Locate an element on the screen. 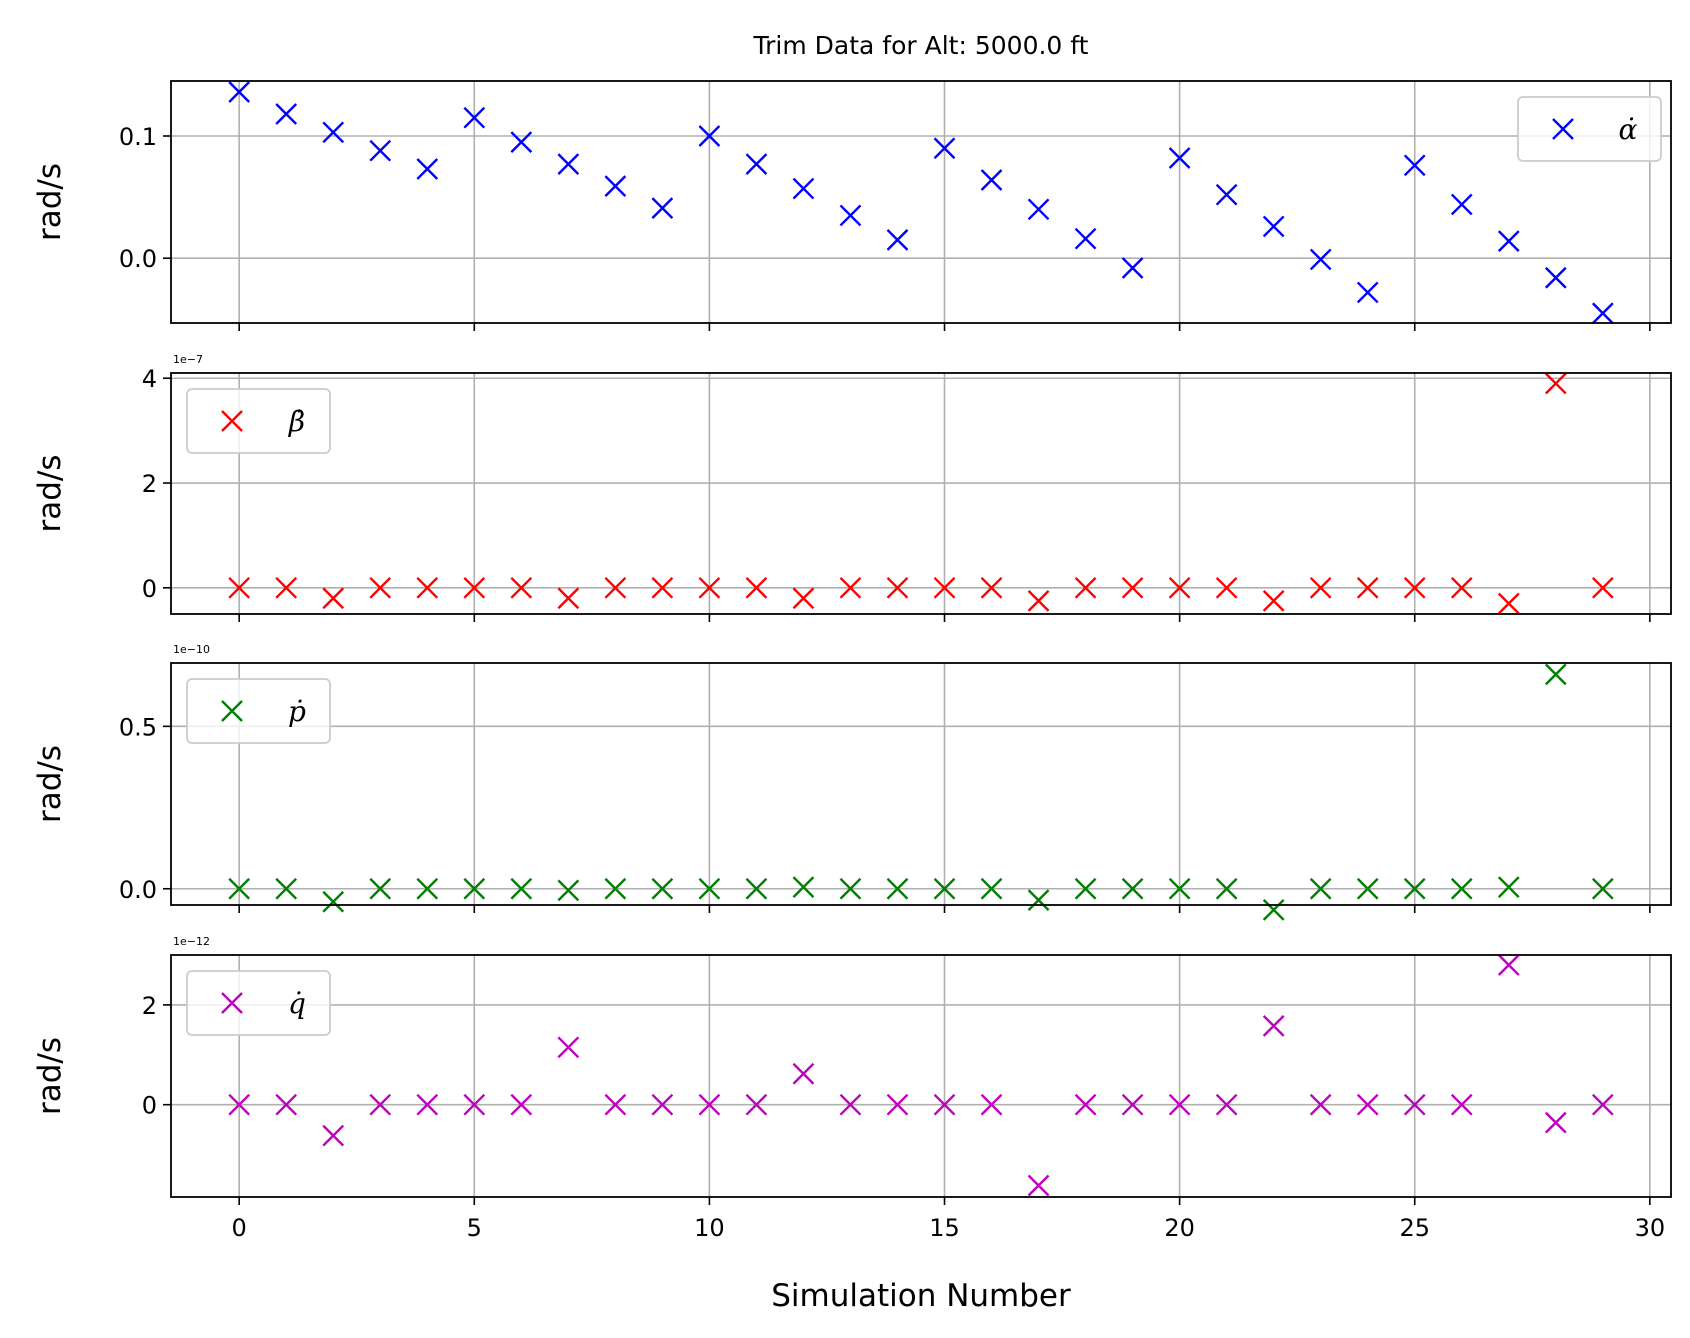  chart-title: Trim Data for Alt: 5000.0 ft is located at coordinates (921, 45).